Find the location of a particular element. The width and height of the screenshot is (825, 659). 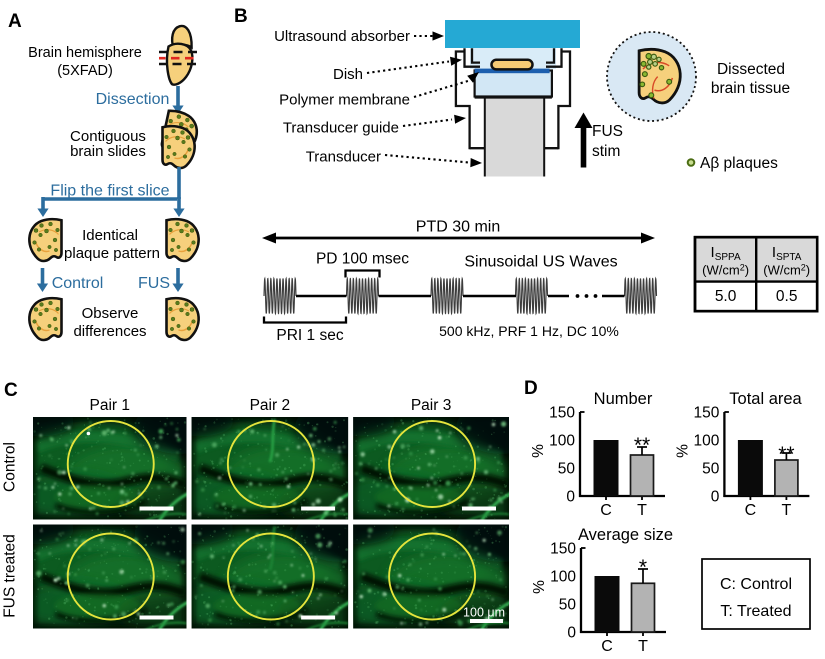

svg-text: differences is located at coordinates (109, 331).